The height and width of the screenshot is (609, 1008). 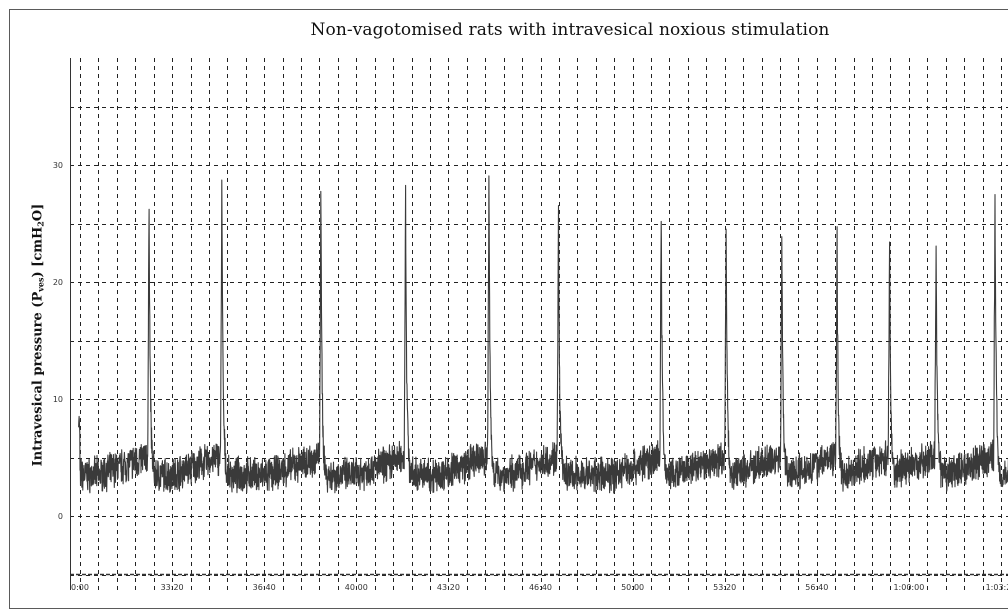 I want to click on x-tick-label: 53:20, so click(x=724, y=587).